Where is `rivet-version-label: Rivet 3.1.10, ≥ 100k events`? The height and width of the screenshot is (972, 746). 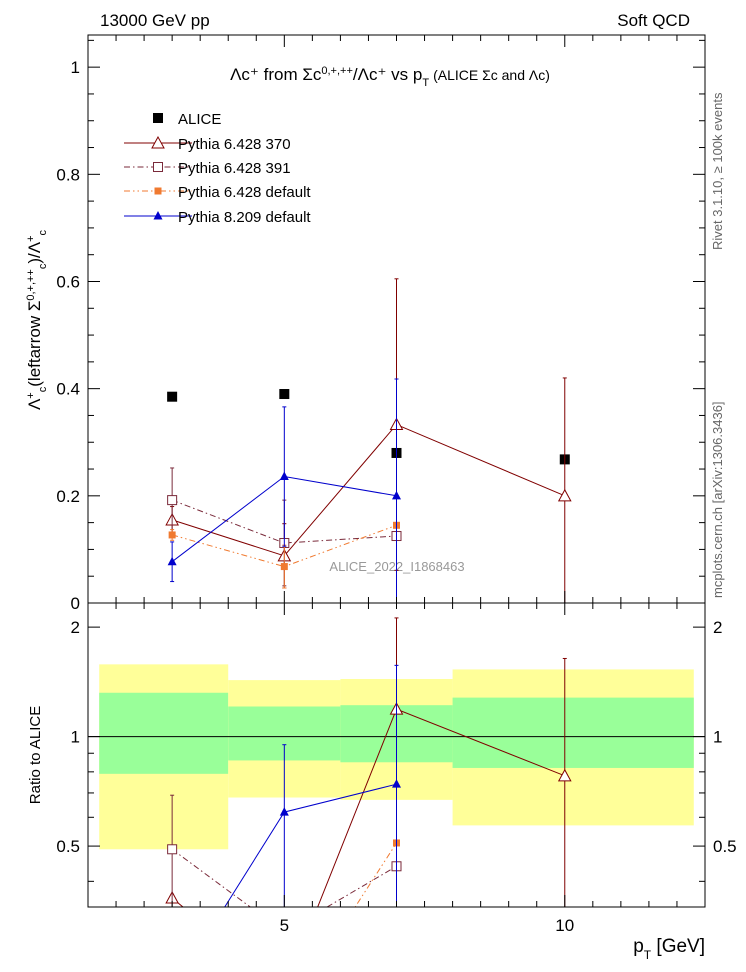
rivet-version-label: Rivet 3.1.10, ≥ 100k events is located at coordinates (717, 171).